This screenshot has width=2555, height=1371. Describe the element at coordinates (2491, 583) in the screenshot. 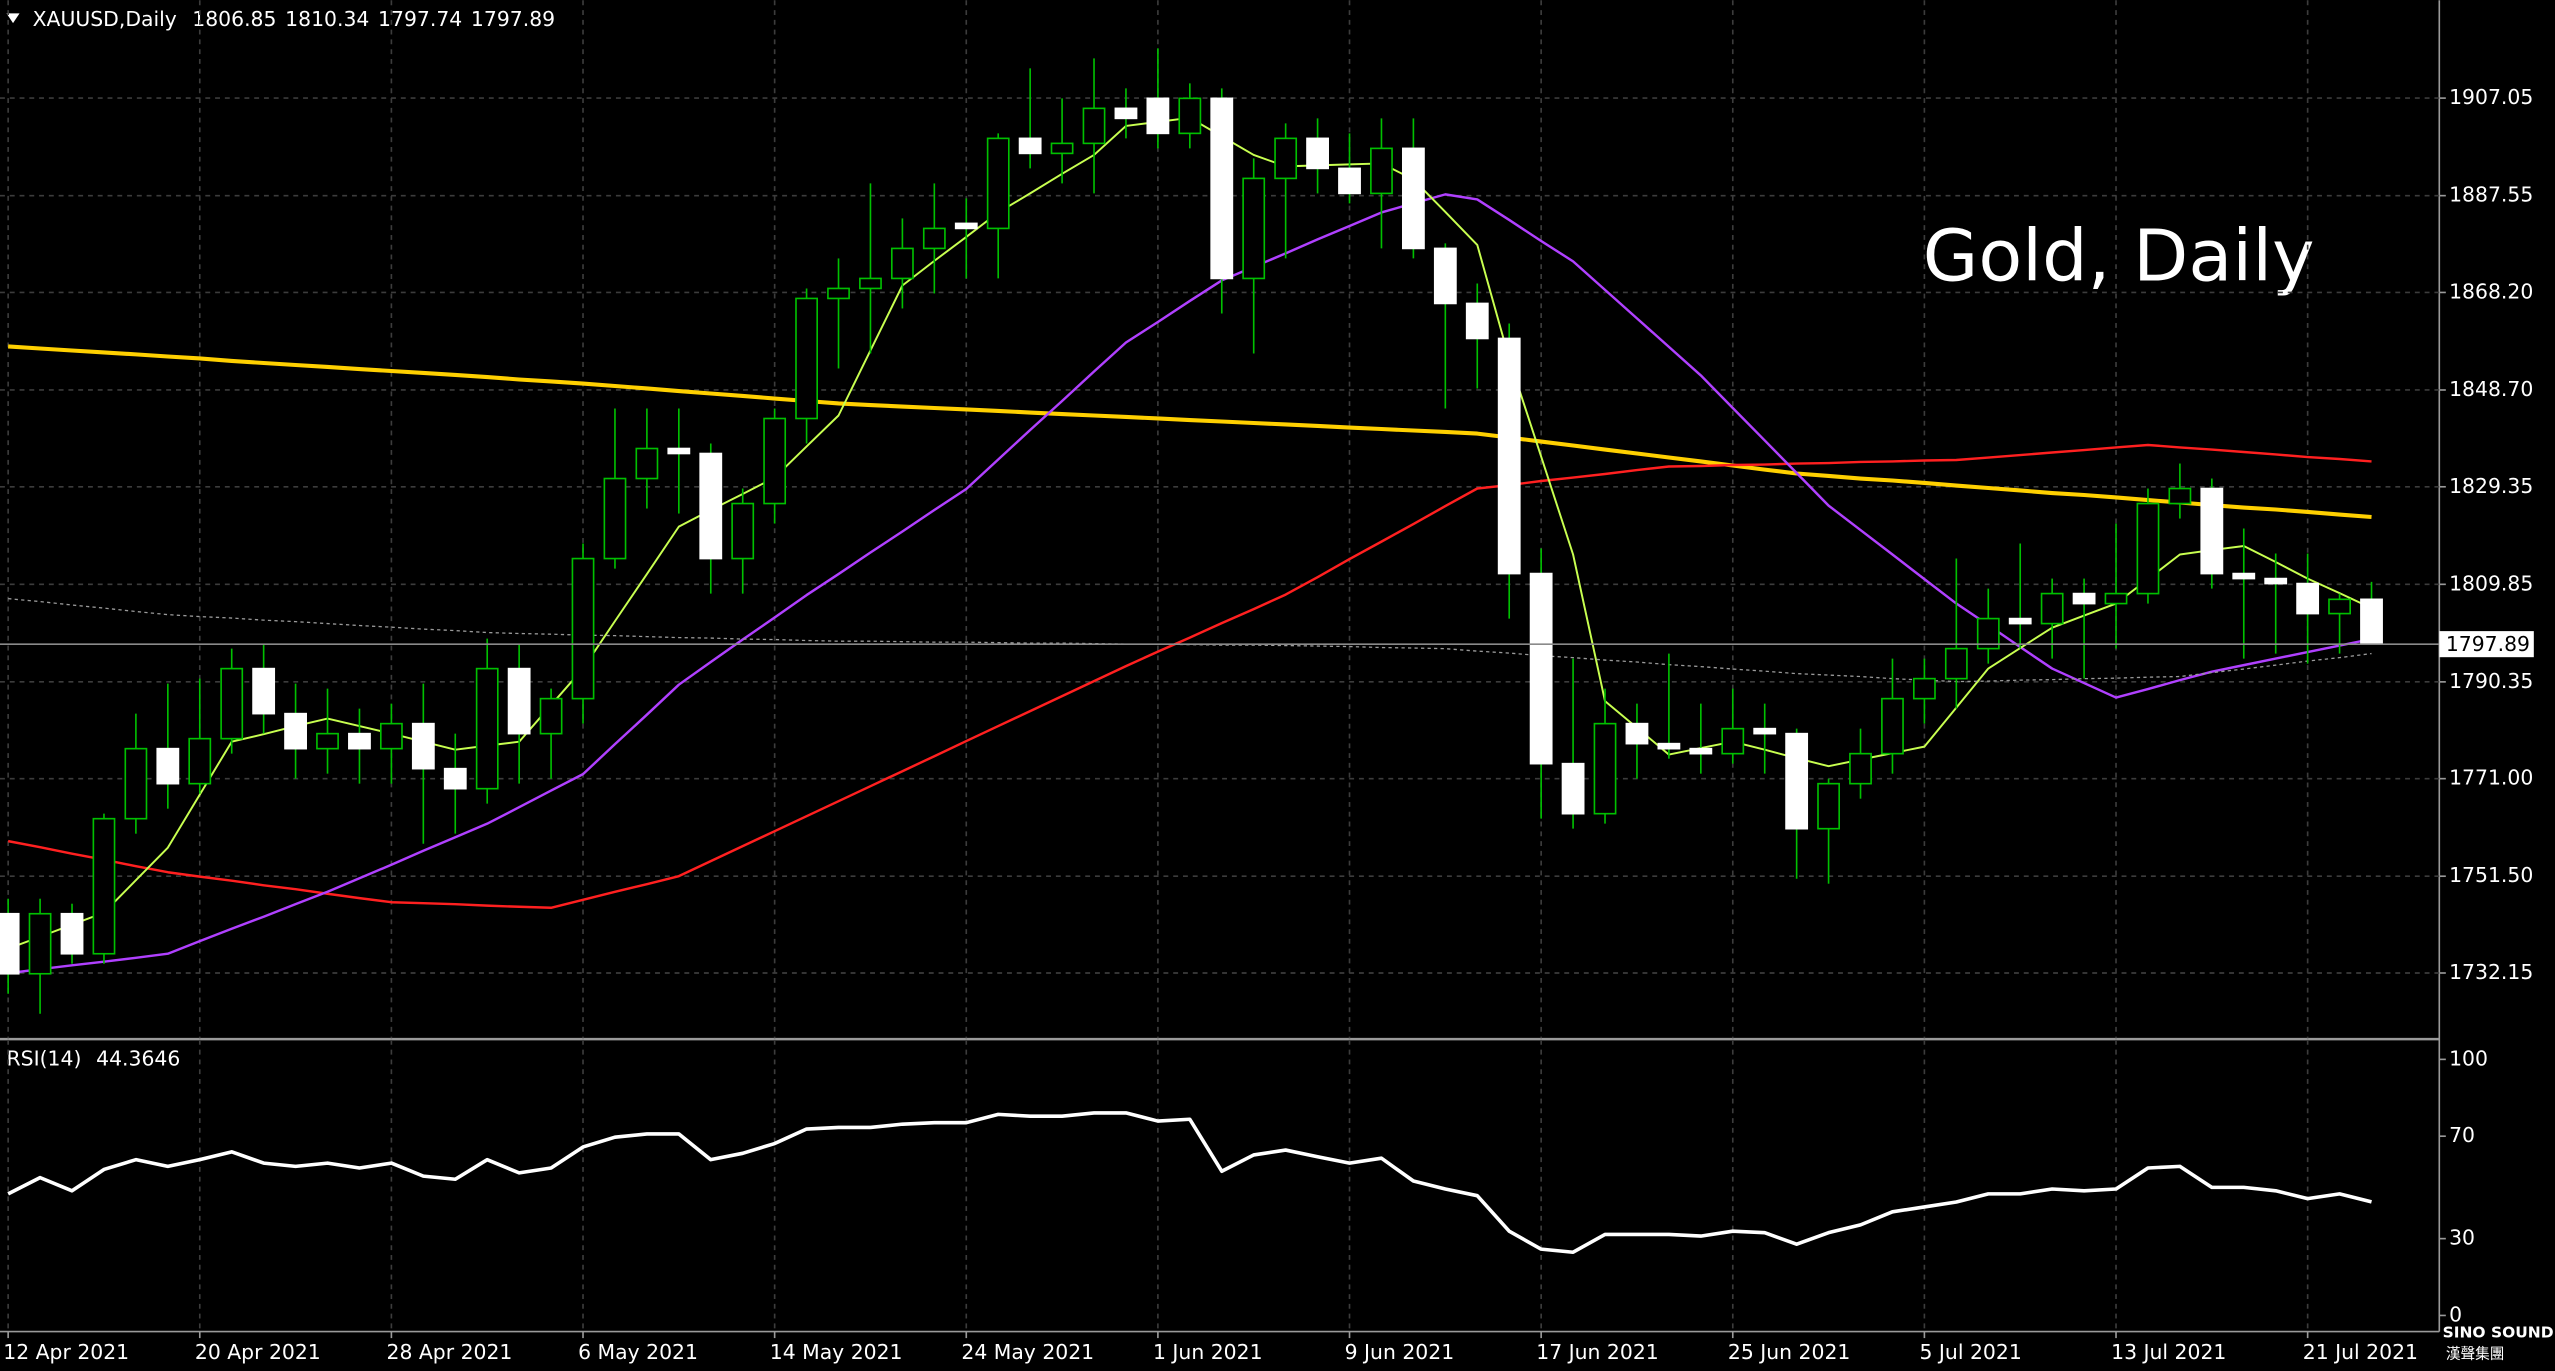

I see `y-tick-label: 1809.85` at that location.